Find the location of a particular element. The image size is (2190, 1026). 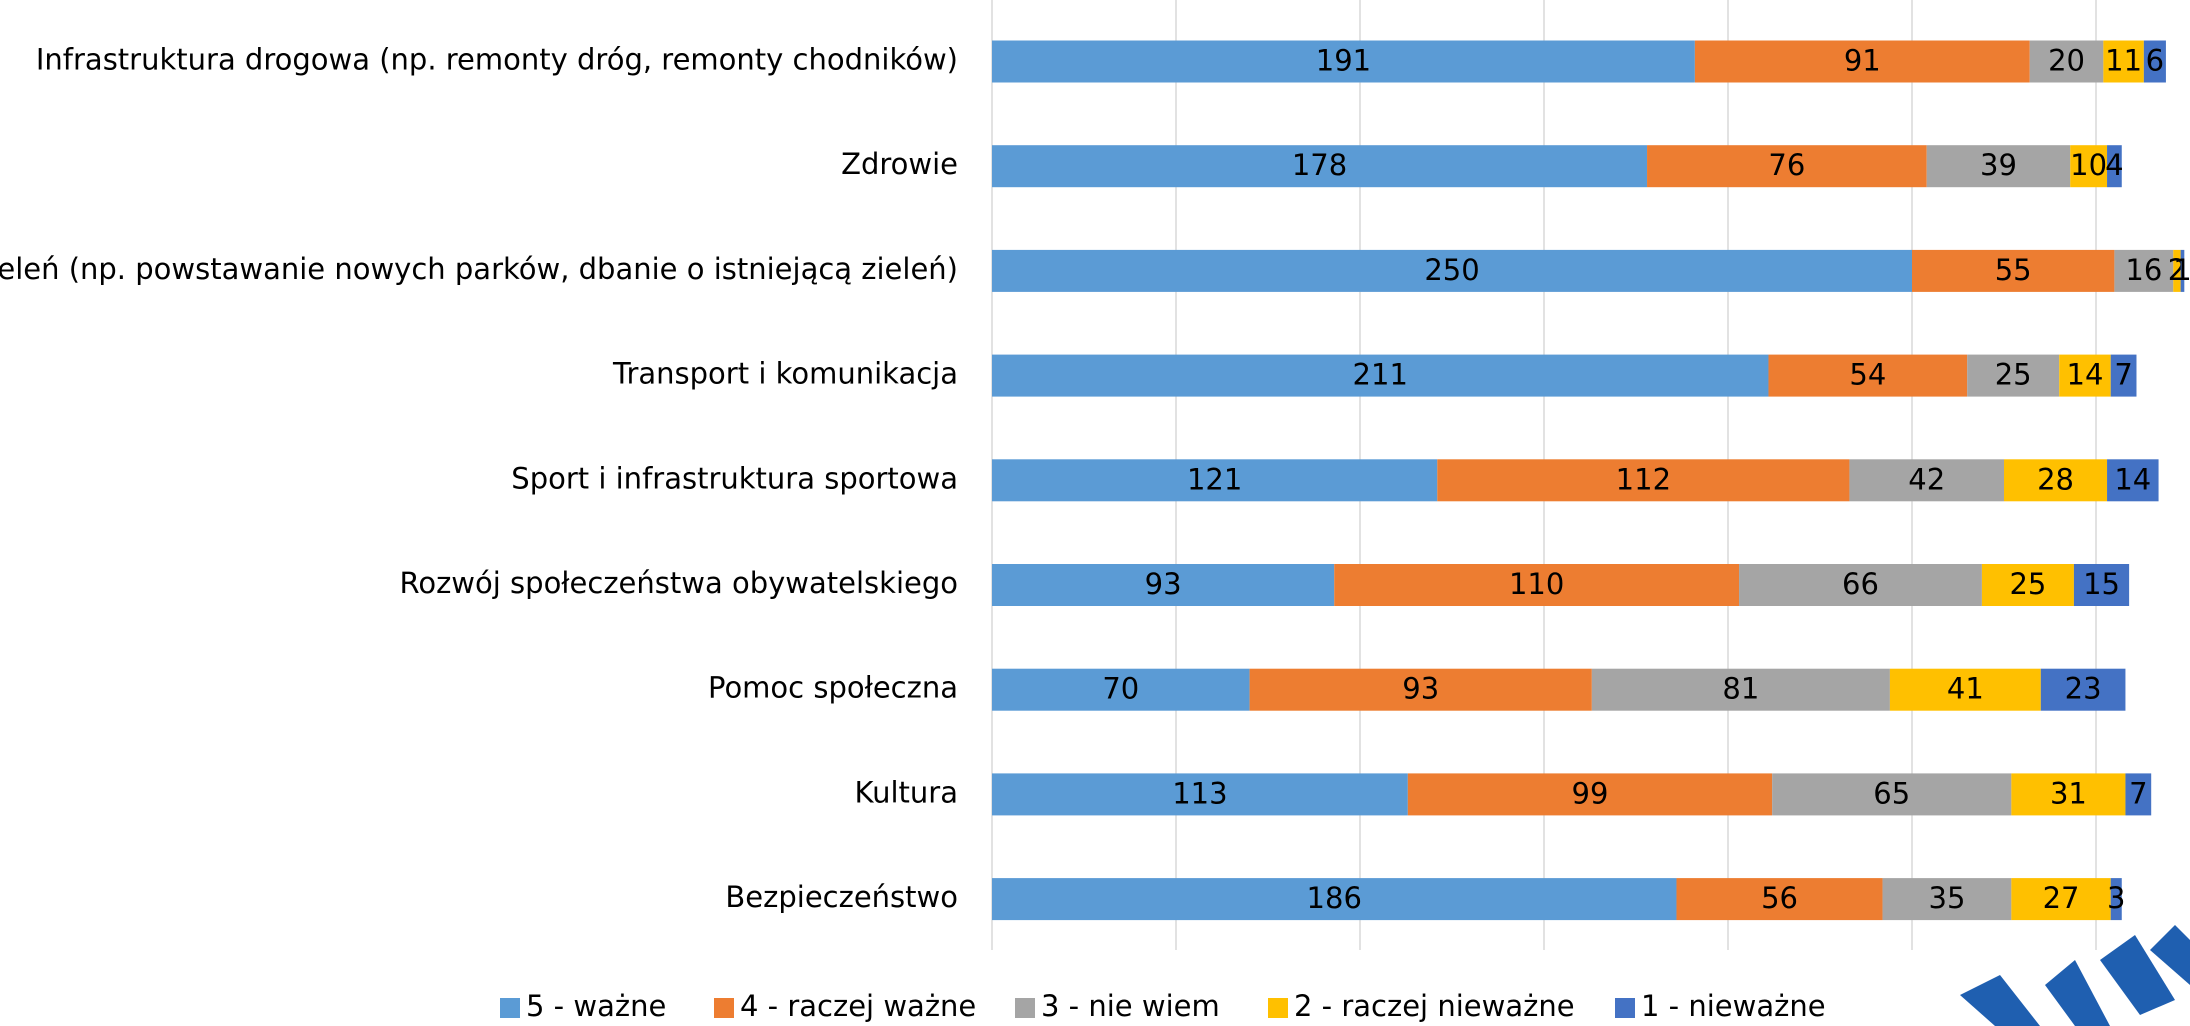

data-label: 76 is located at coordinates (1786, 165).